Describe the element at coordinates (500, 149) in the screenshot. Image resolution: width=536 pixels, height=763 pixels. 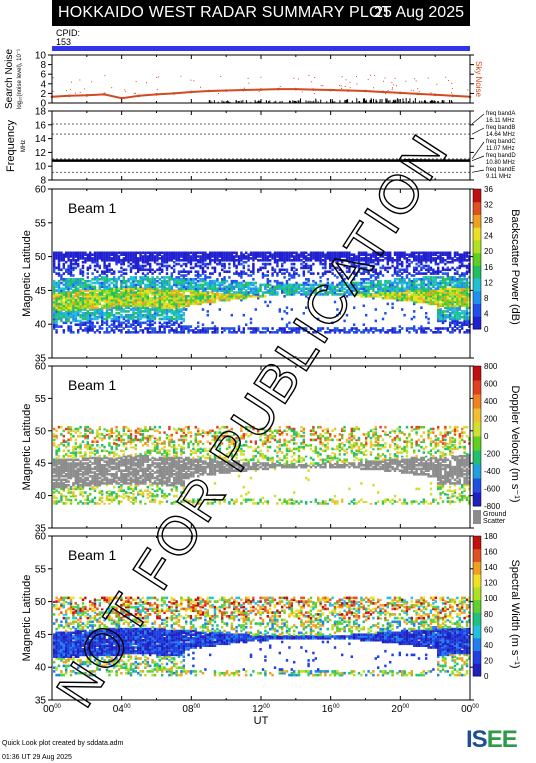
I see `freq-band-value-2: 11.07 MHz` at that location.